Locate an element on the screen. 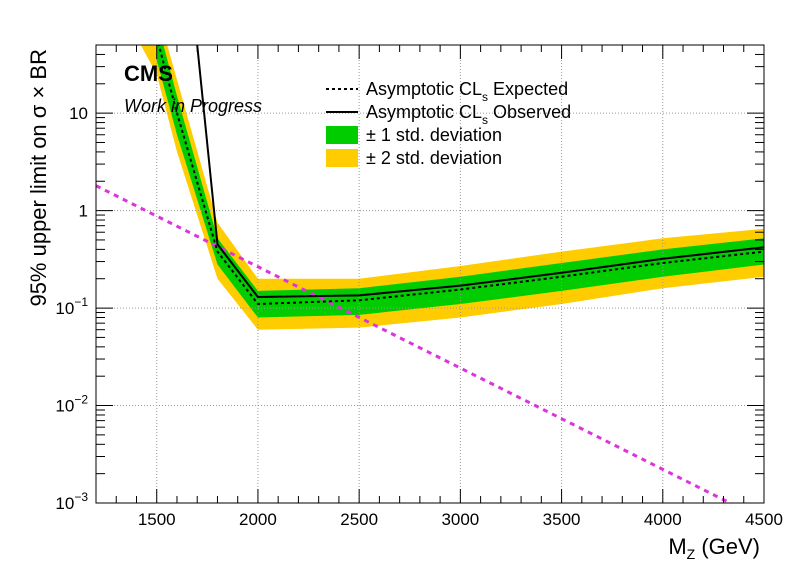 The height and width of the screenshot is (572, 796). y-tick-label: 10⁻² is located at coordinates (71, 404).